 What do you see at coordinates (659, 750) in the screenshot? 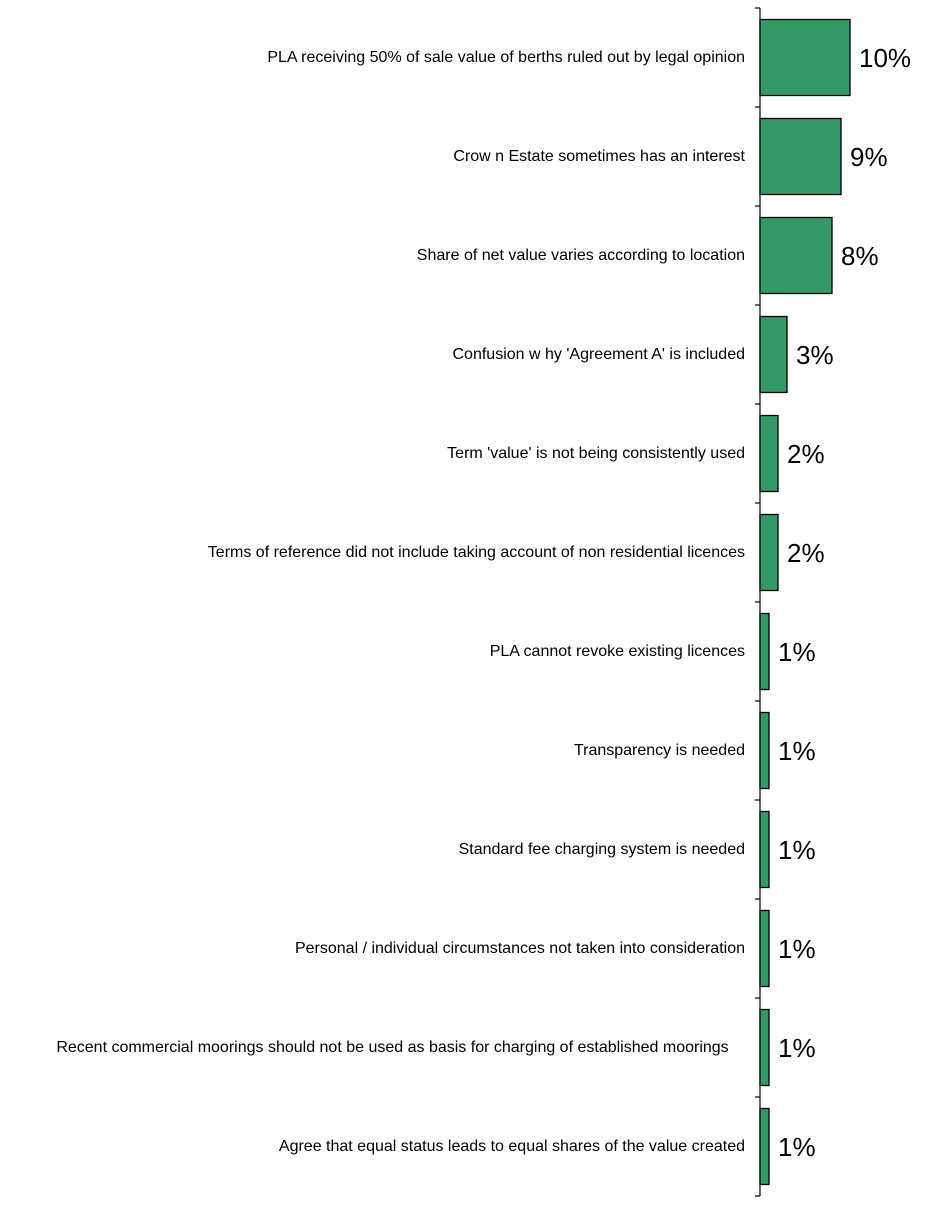
I see `category-label: Transparency is needed` at bounding box center [659, 750].